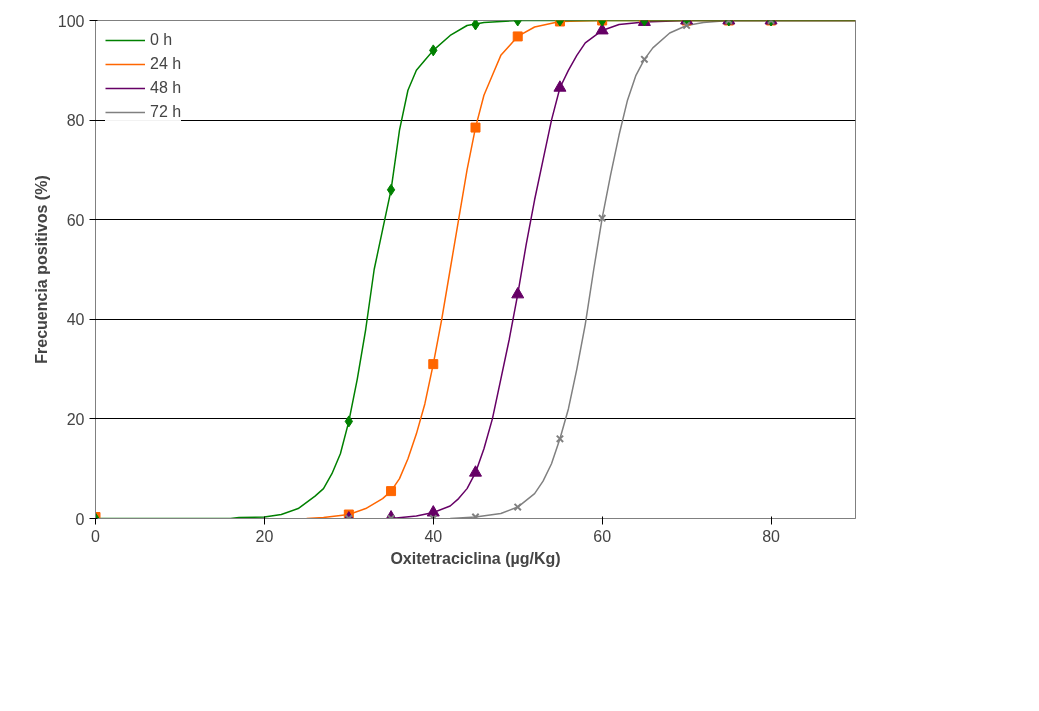 The height and width of the screenshot is (711, 1039). I want to click on y-tick-label: 40, so click(75, 320).